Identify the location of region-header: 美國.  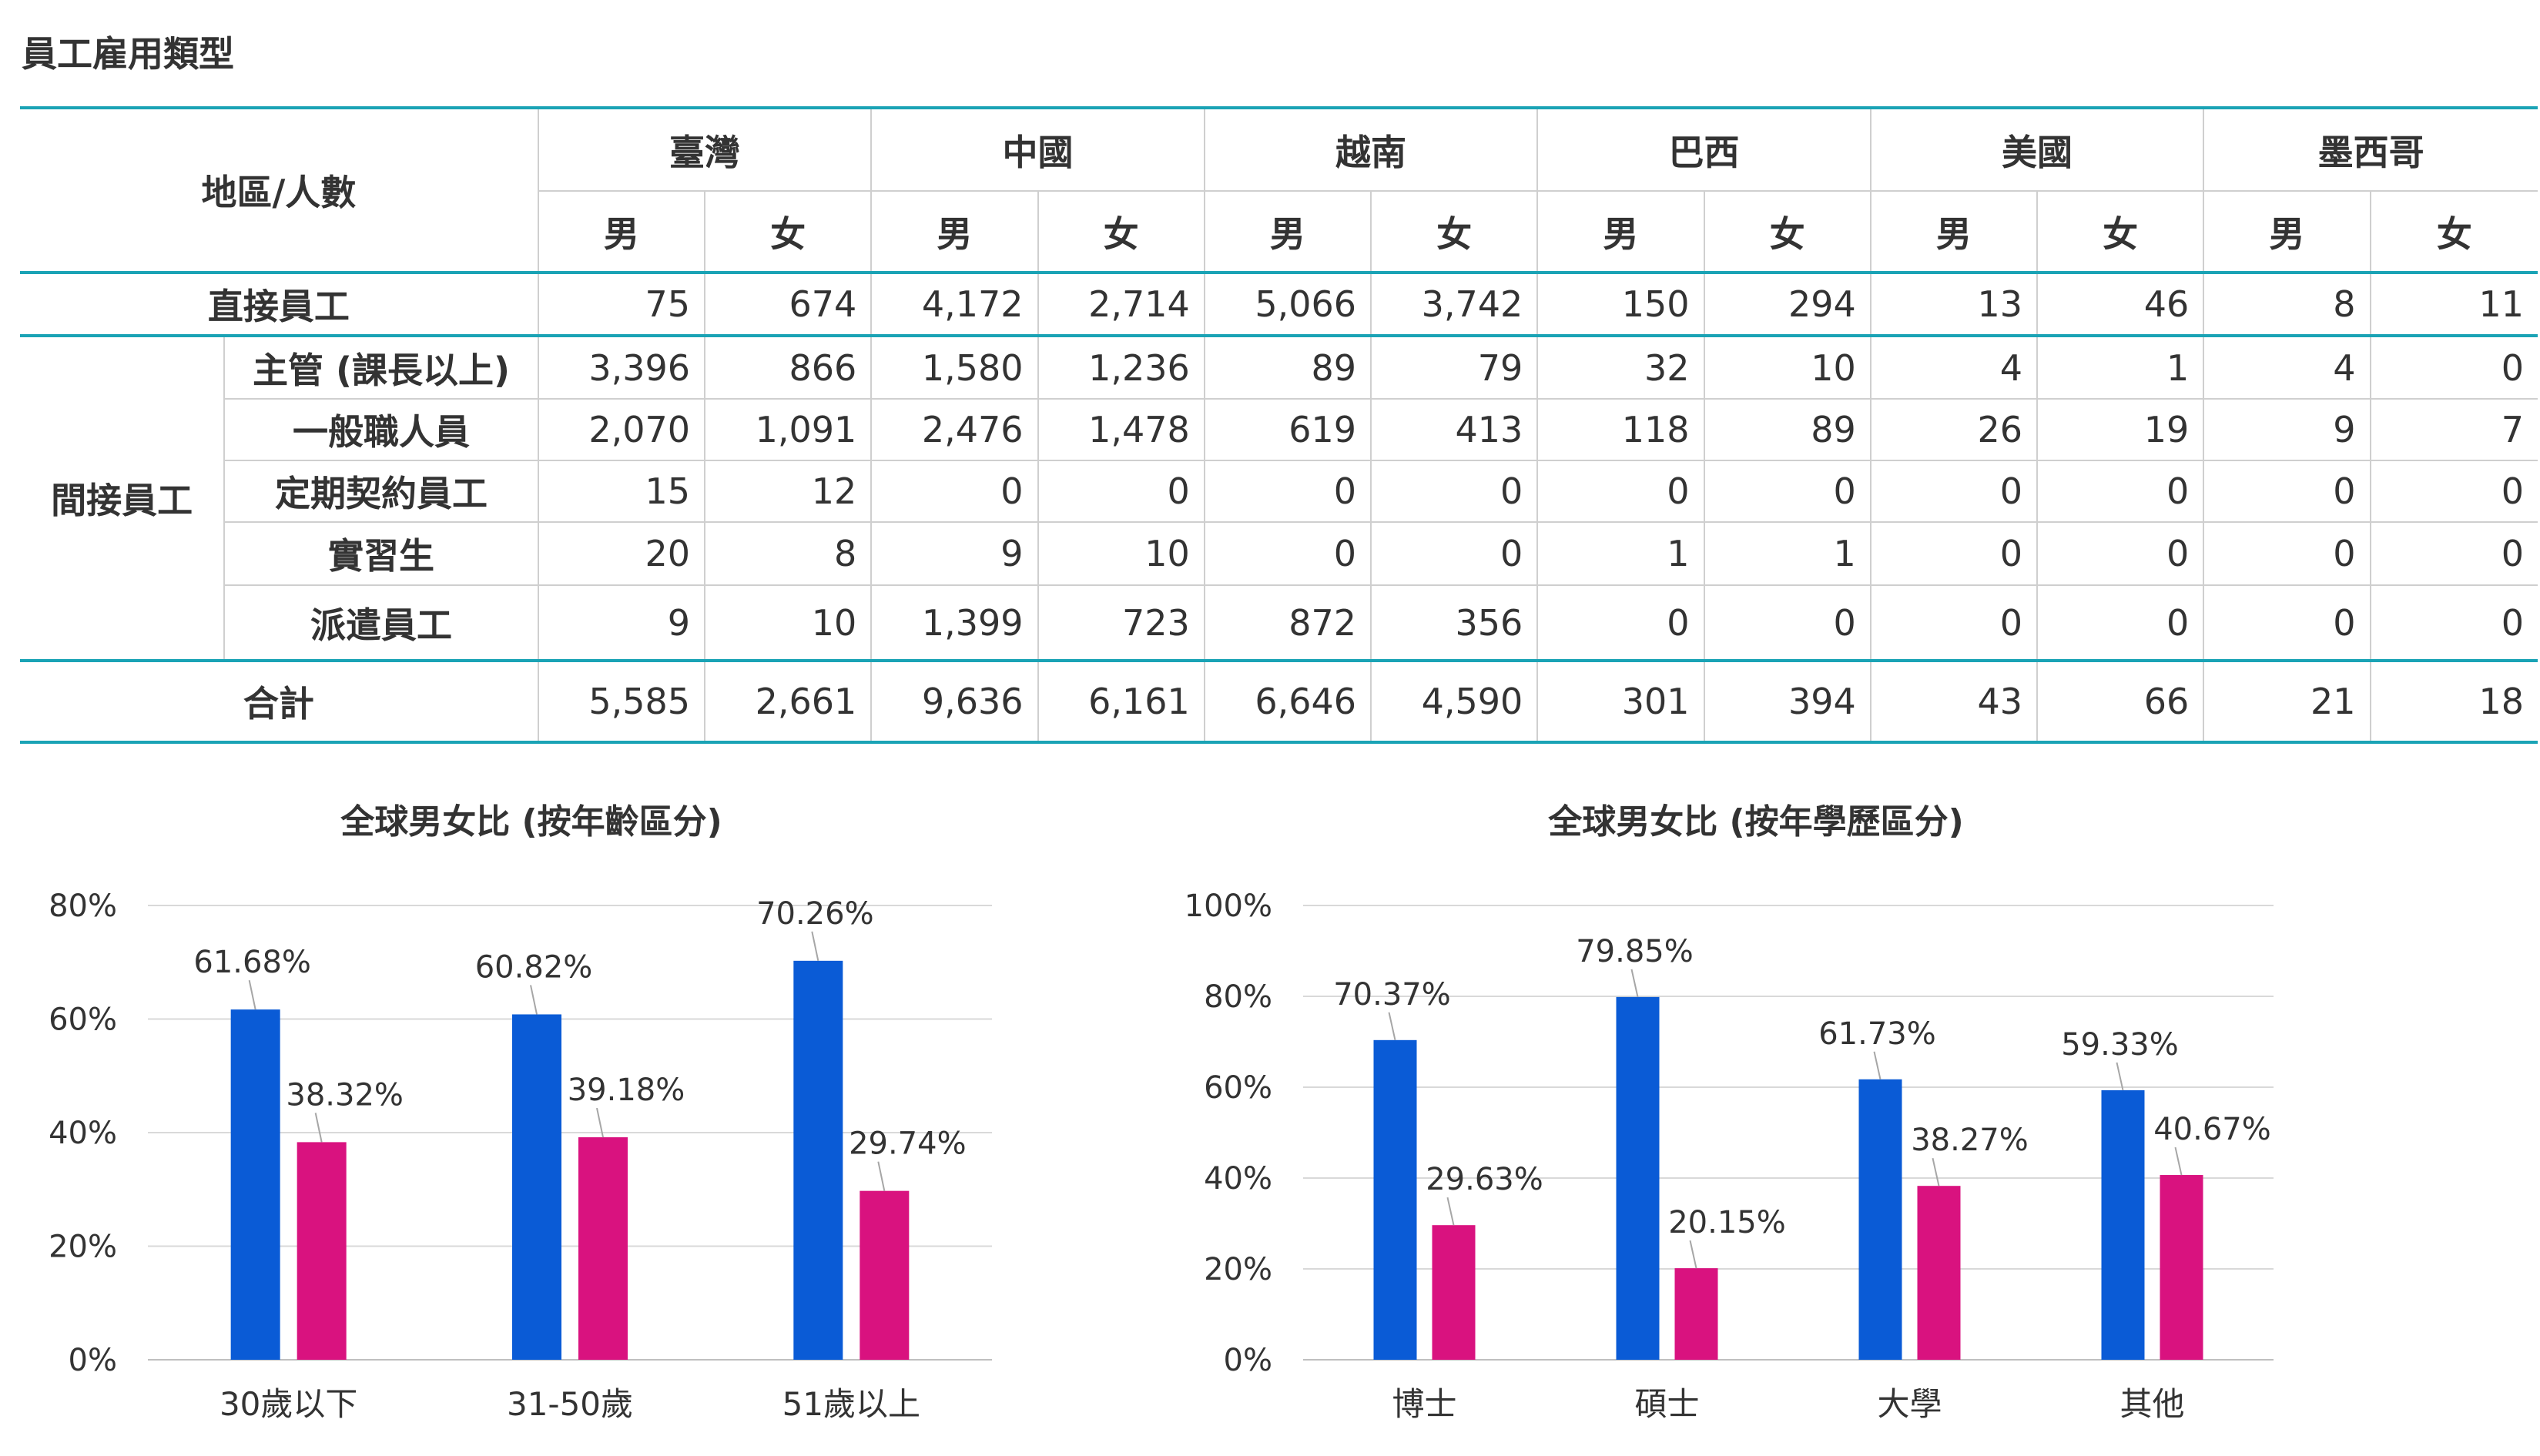
(2037, 150).